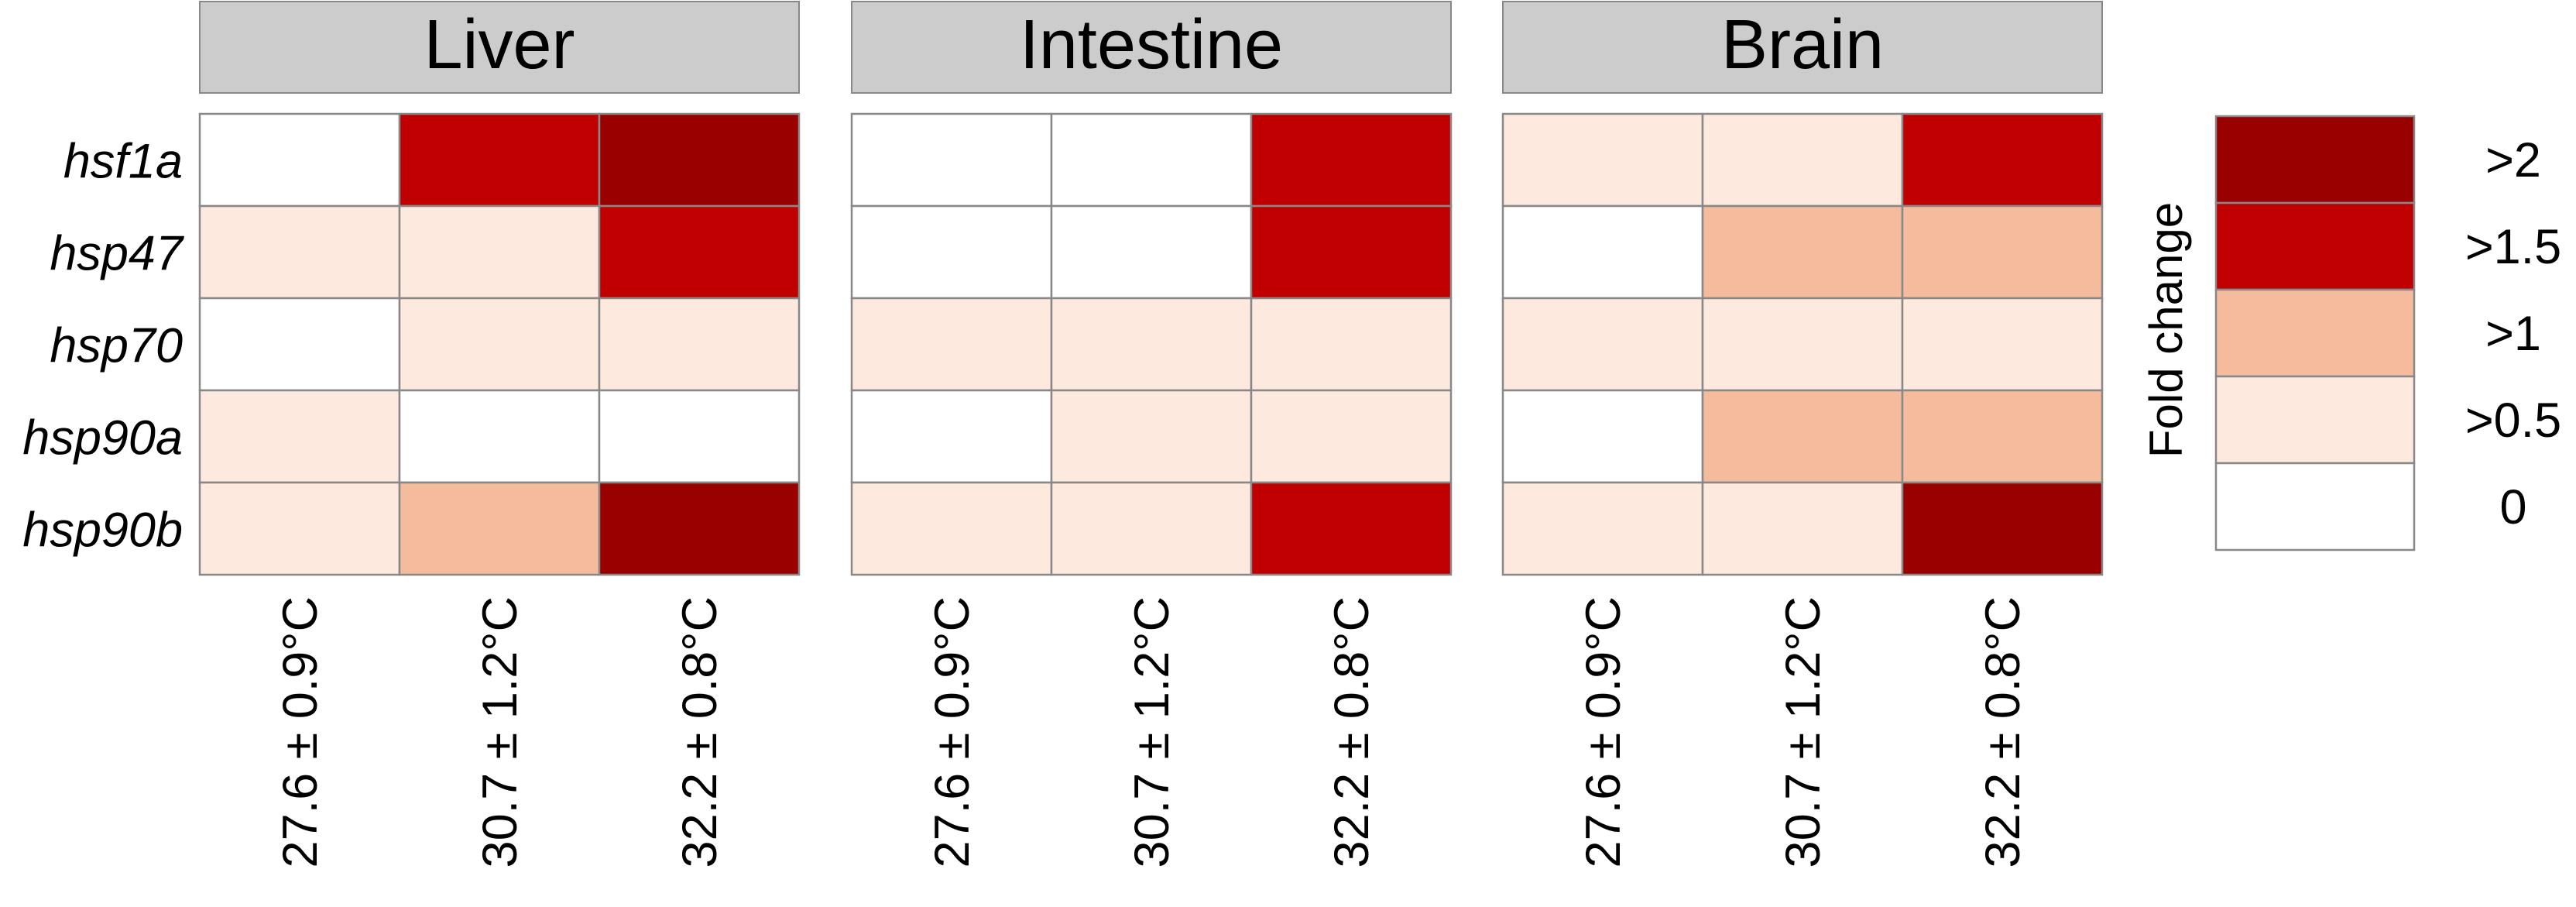 The width and height of the screenshot is (2576, 907). I want to click on fold-change-legend: >2 >1.5 >1 >0.5 0 Fold change, so click(2350, 333).